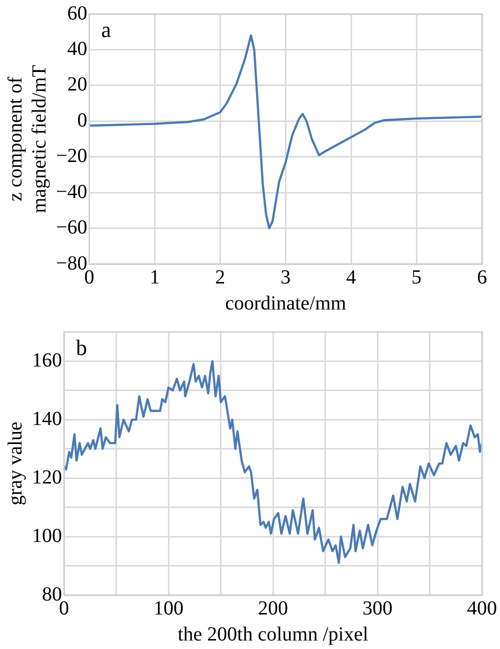 The height and width of the screenshot is (649, 500). Describe the element at coordinates (47, 535) in the screenshot. I see `y-tick-label: 100` at that location.